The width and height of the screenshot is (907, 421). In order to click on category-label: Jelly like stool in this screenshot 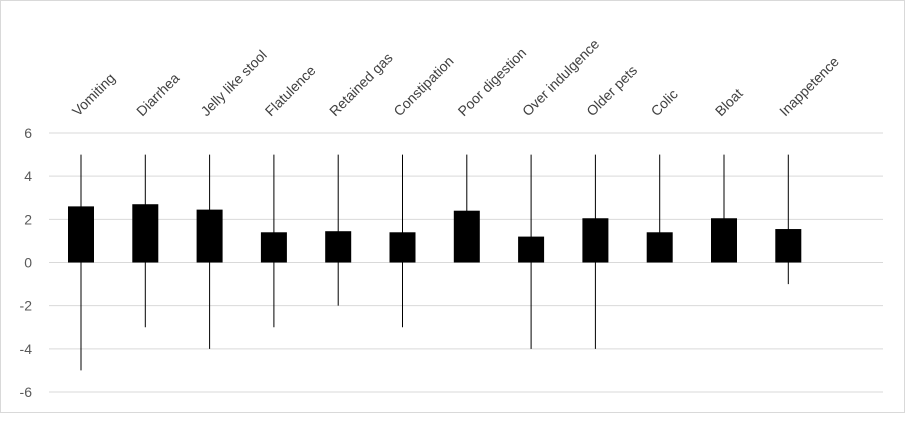, I will do `click(233, 83)`.